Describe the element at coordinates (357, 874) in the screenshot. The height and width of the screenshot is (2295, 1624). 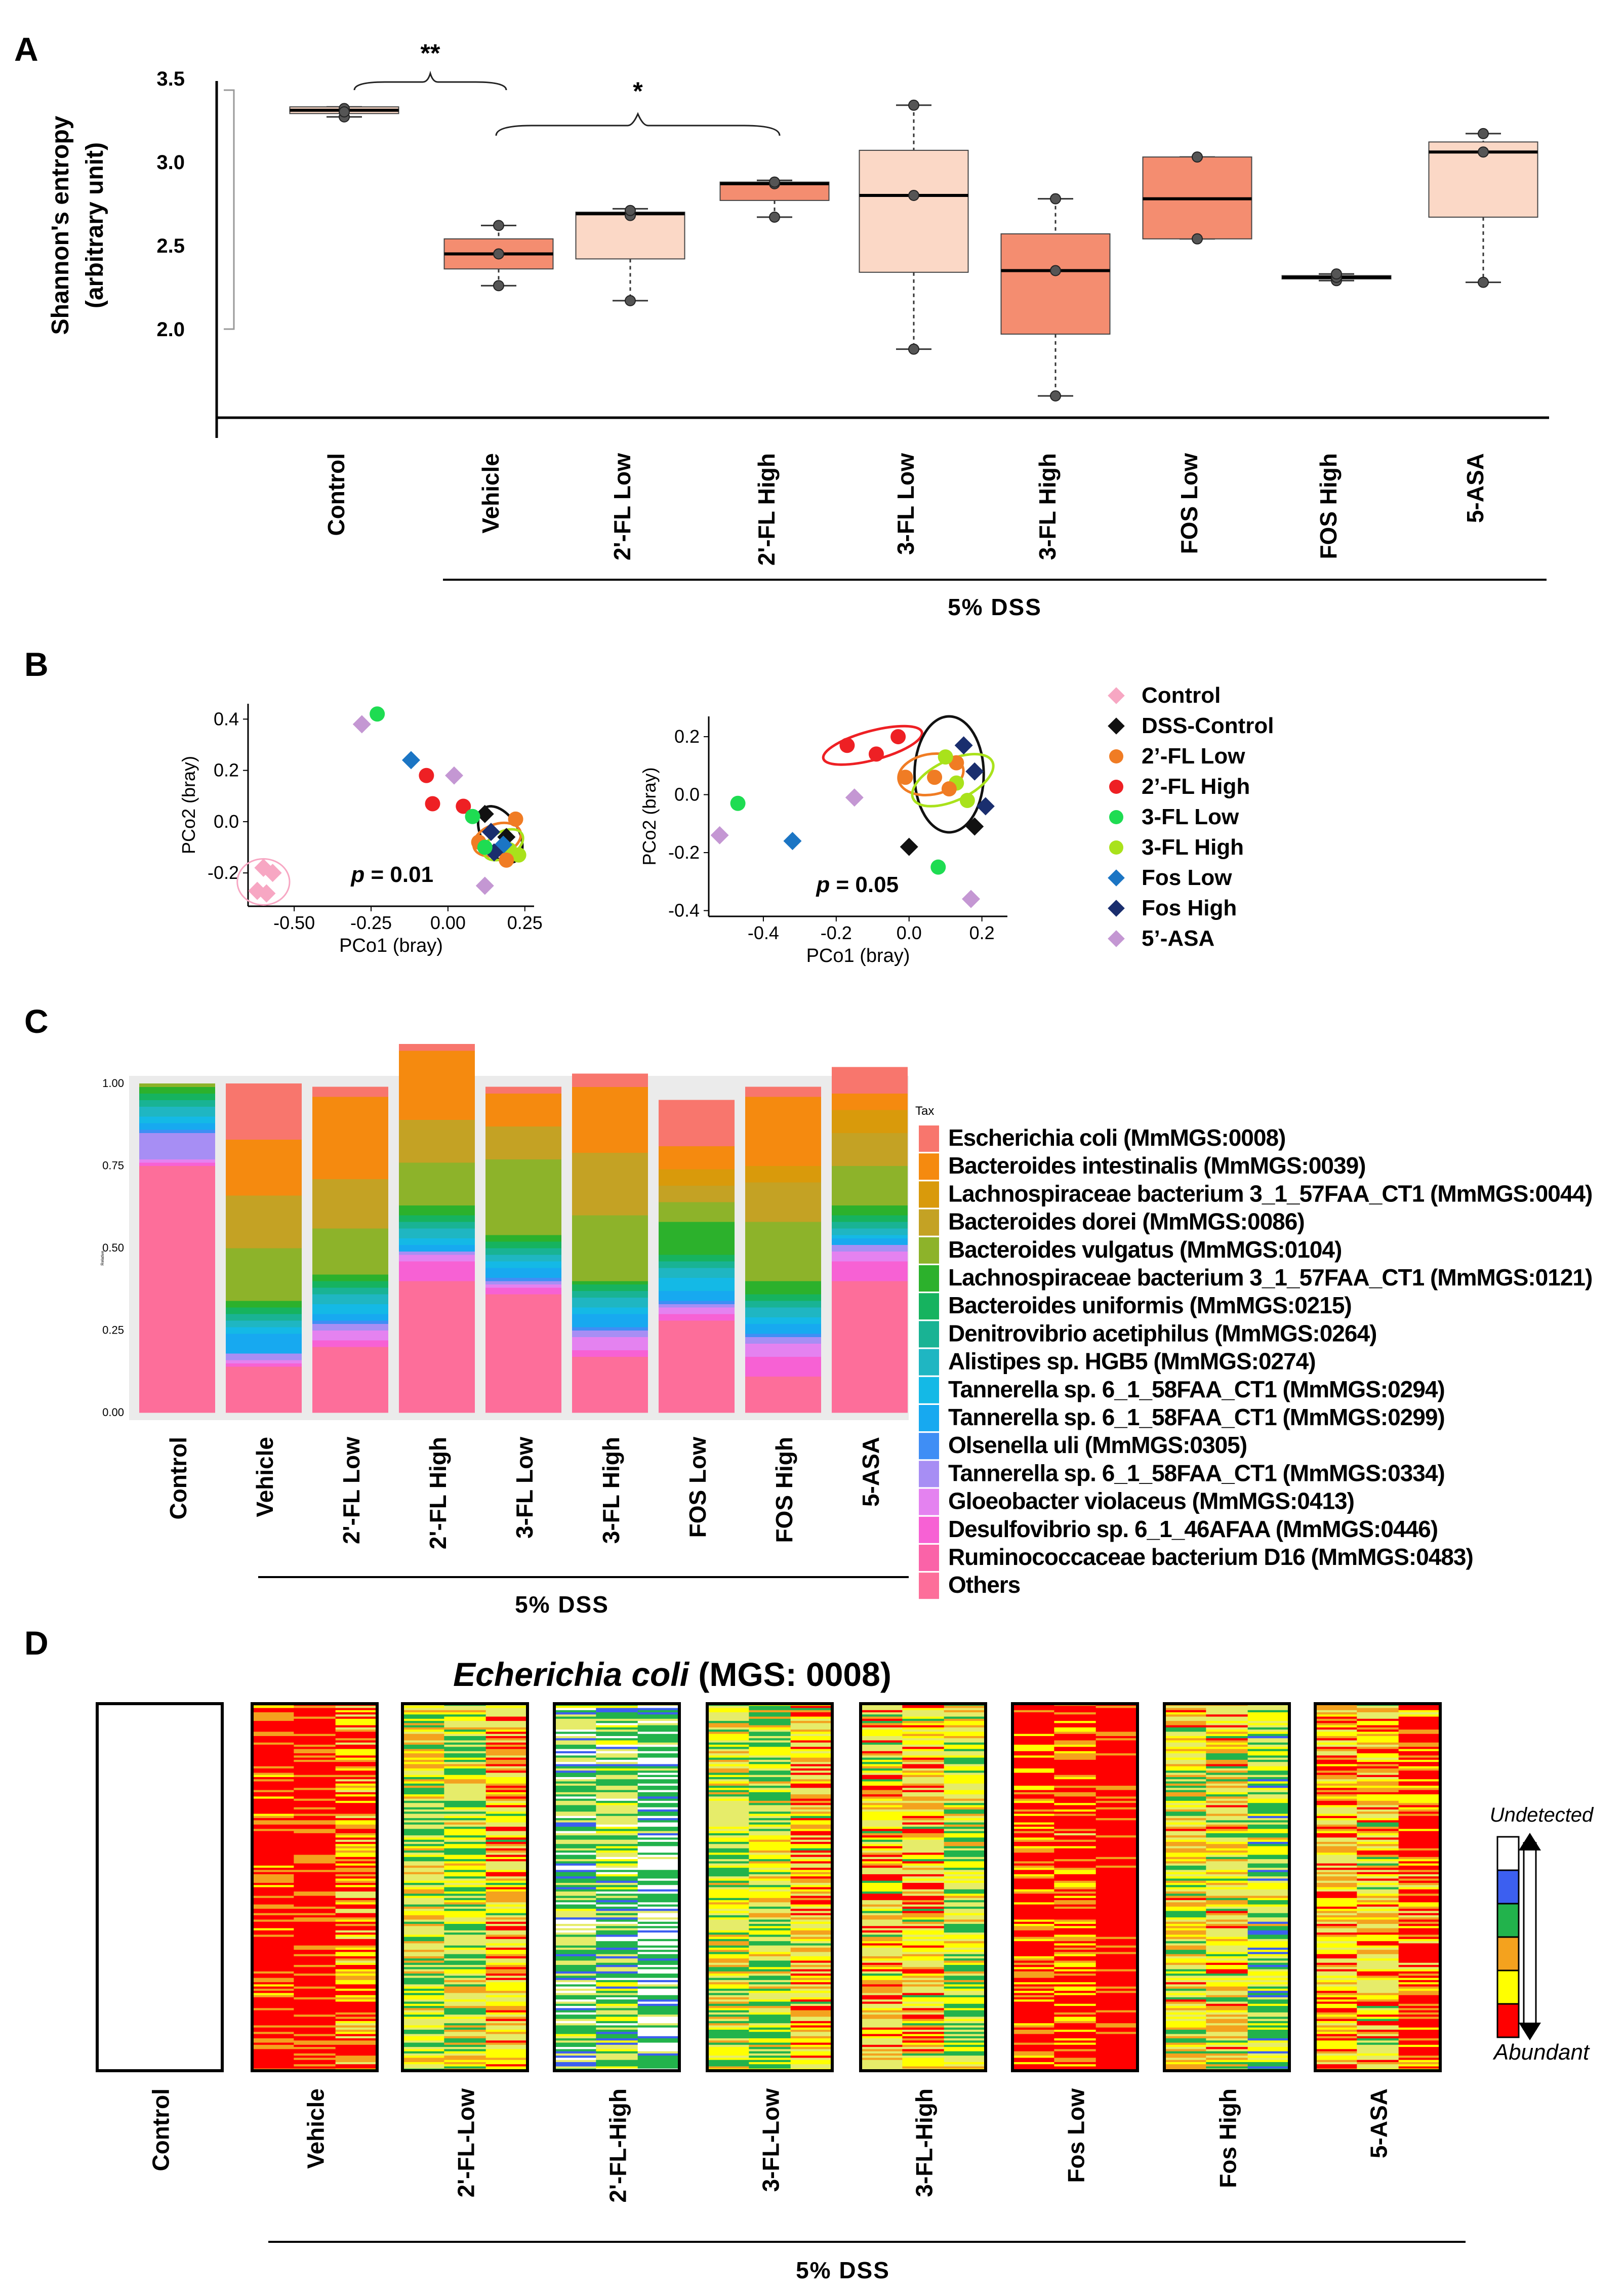
I see `p-symbol: p` at that location.